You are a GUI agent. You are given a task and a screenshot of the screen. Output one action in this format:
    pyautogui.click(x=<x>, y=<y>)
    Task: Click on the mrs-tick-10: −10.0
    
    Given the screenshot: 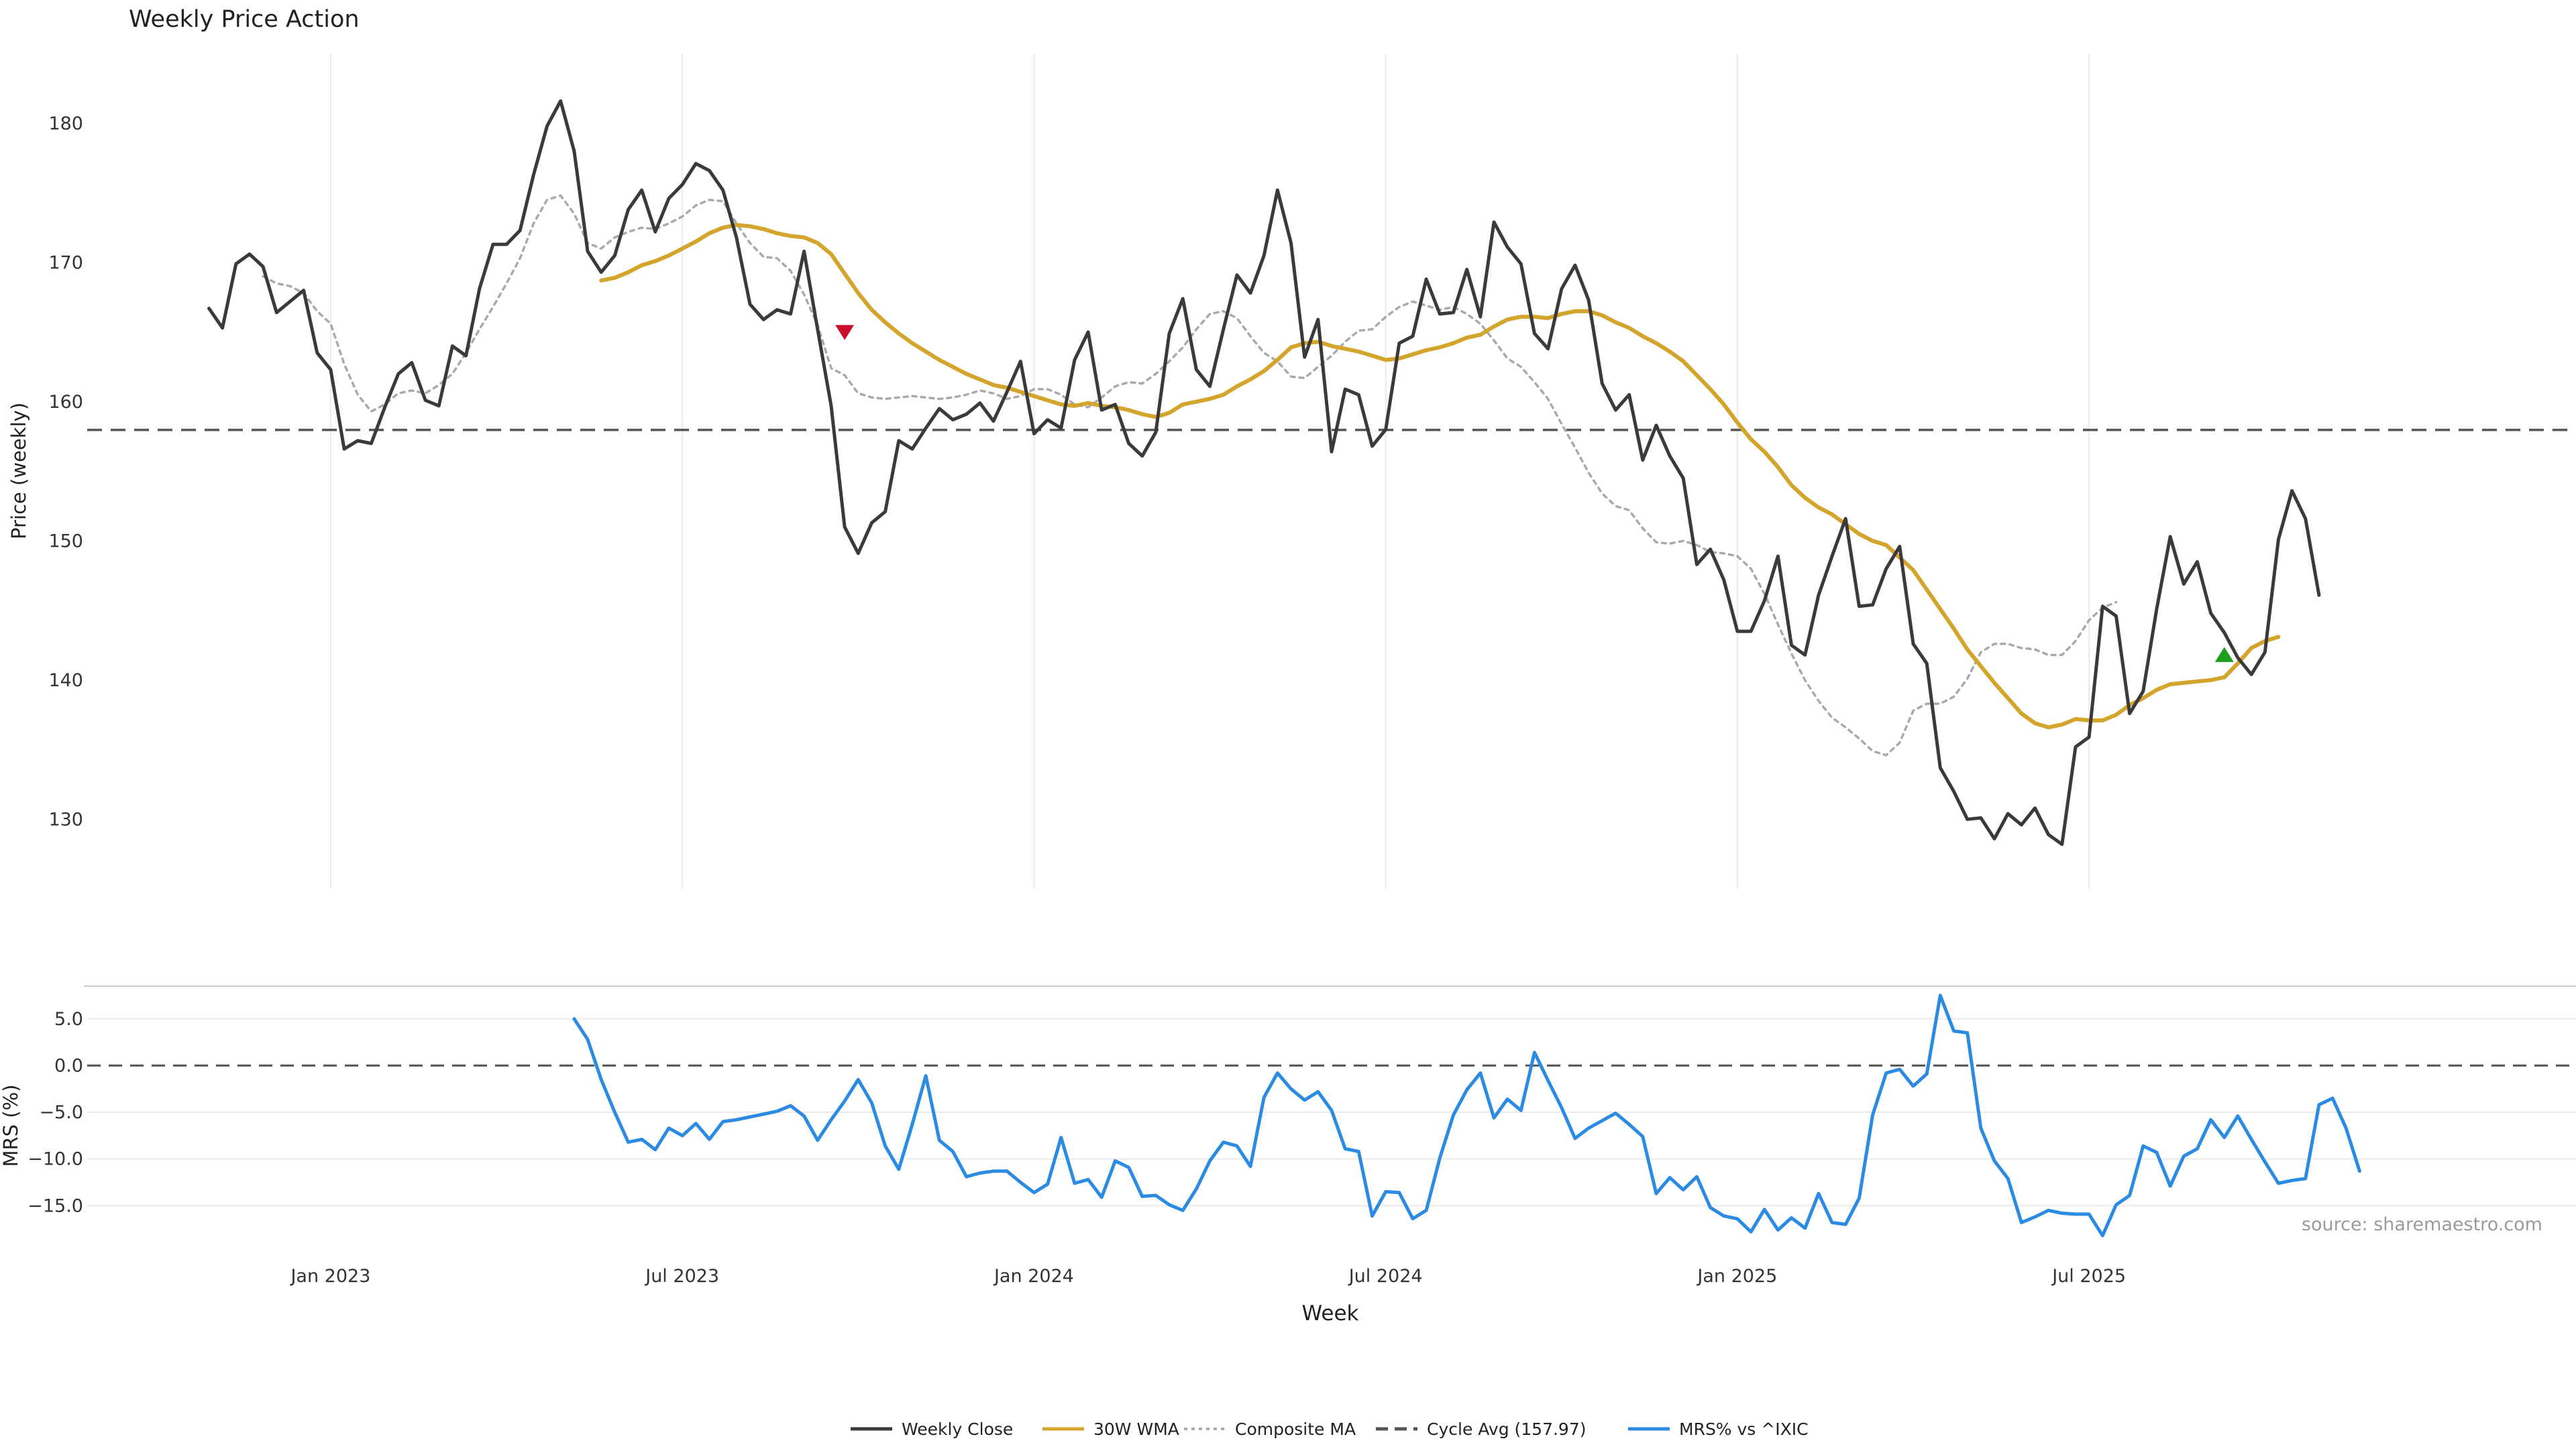 What is the action you would take?
    pyautogui.click(x=55, y=1159)
    